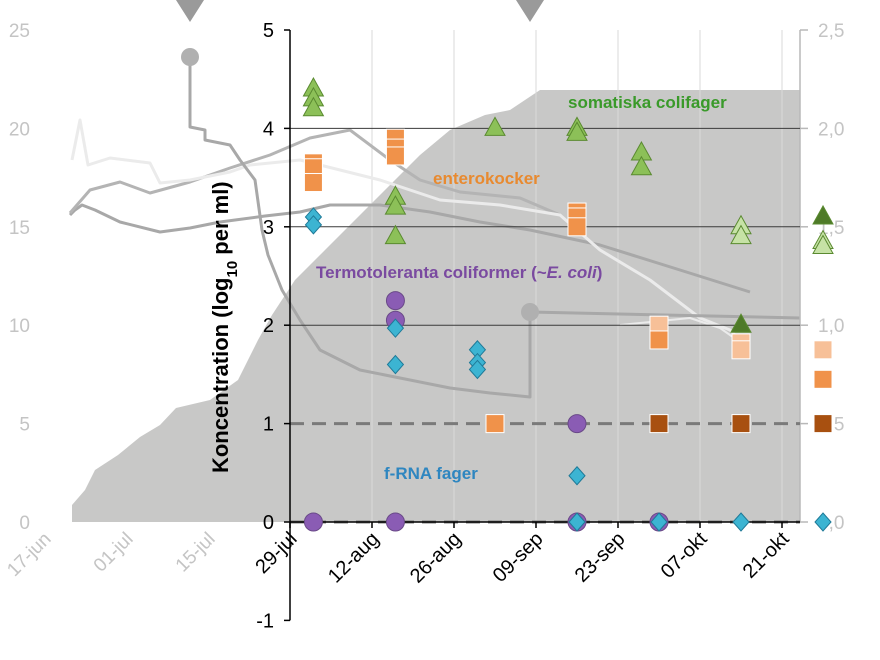 This screenshot has width=880, height=660. I want to click on bg-left-tick-label: 0, so click(24, 523).